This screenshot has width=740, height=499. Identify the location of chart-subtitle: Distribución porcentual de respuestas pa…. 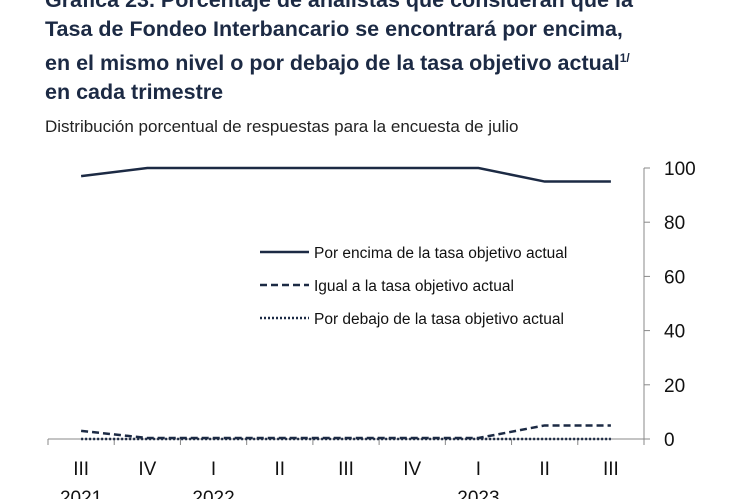
(282, 126).